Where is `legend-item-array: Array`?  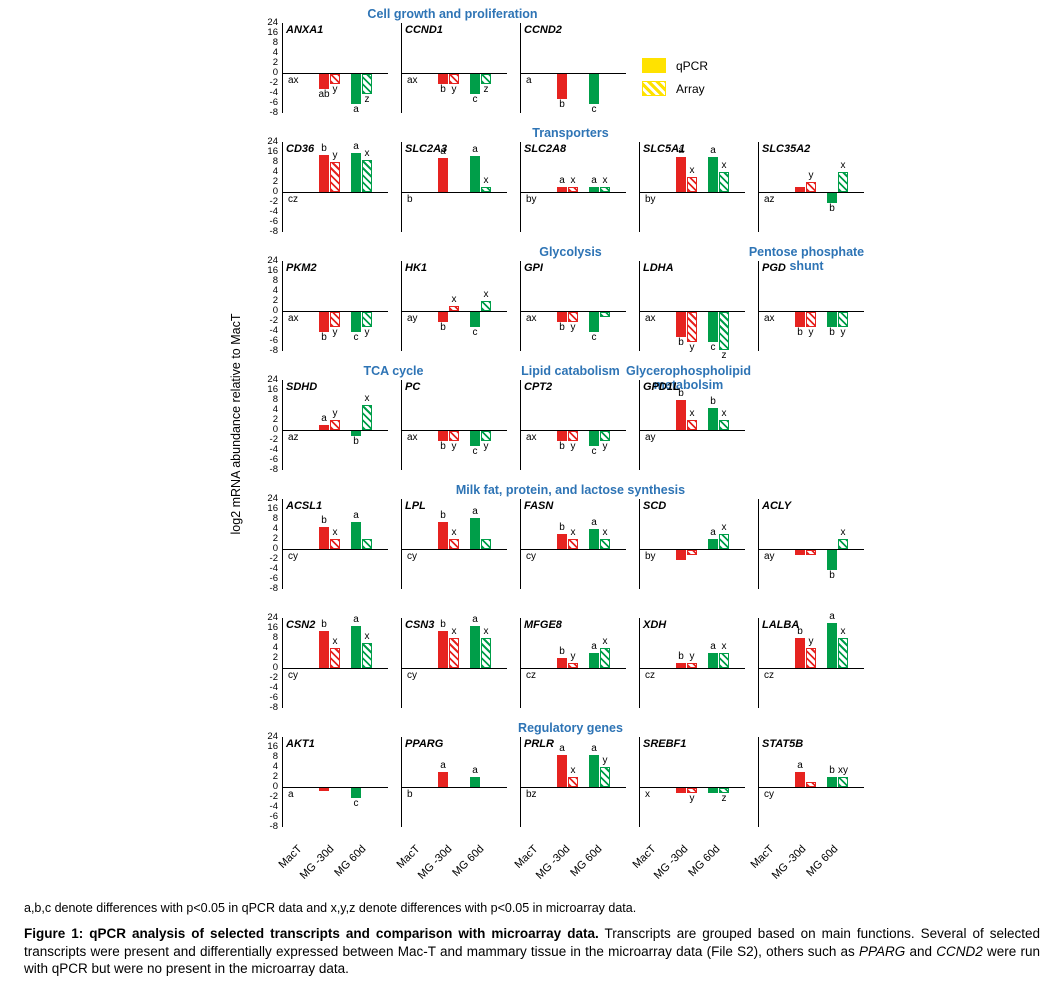
legend-item-array: Array is located at coordinates (675, 88).